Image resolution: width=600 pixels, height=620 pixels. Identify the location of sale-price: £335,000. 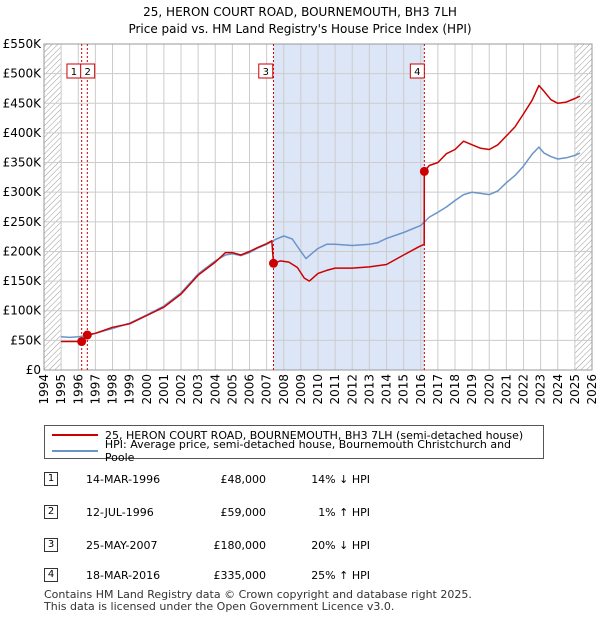
(240, 575).